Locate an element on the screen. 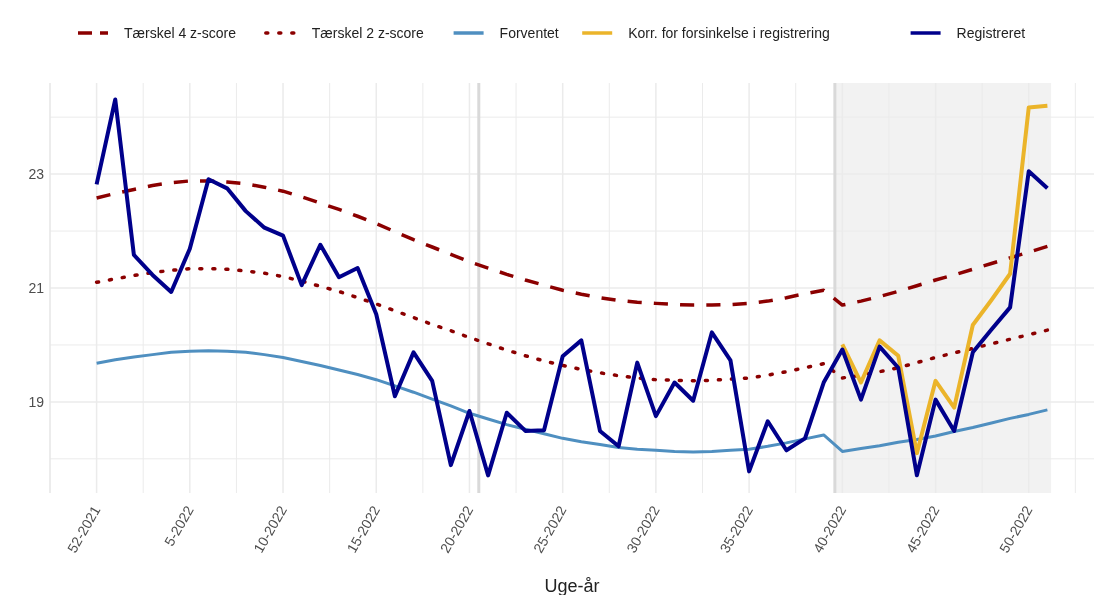 Image resolution: width=1102 pixels, height=595 pixels. x-axis-title: Uge-år is located at coordinates (572, 585).